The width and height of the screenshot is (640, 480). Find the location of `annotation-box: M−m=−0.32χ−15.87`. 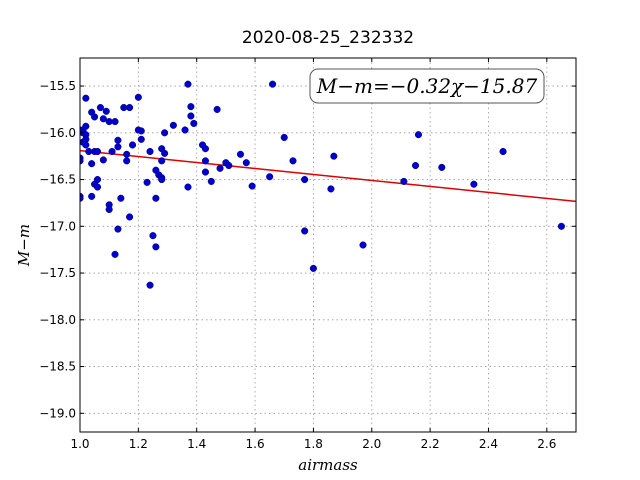

annotation-box: M−m=−0.32χ−15.87 is located at coordinates (427, 86).